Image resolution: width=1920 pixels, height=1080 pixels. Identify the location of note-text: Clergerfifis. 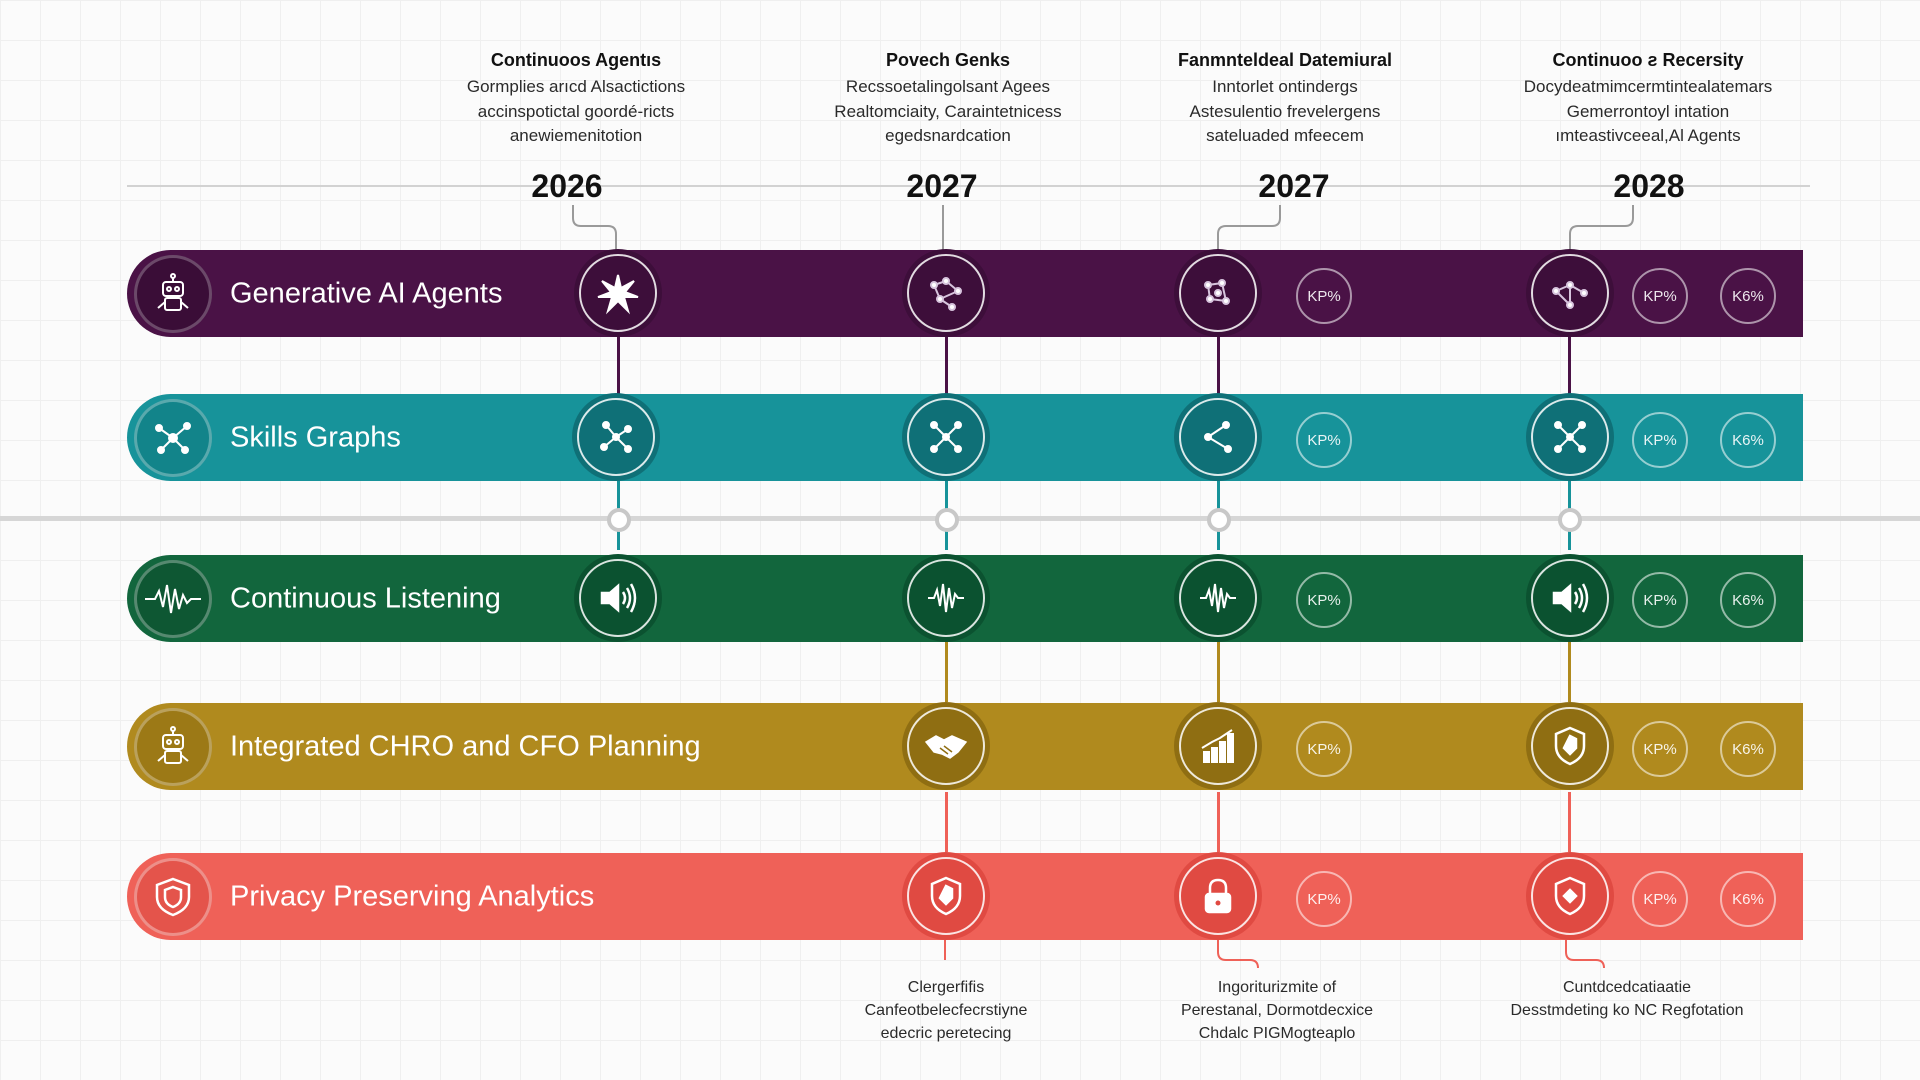
(946, 987).